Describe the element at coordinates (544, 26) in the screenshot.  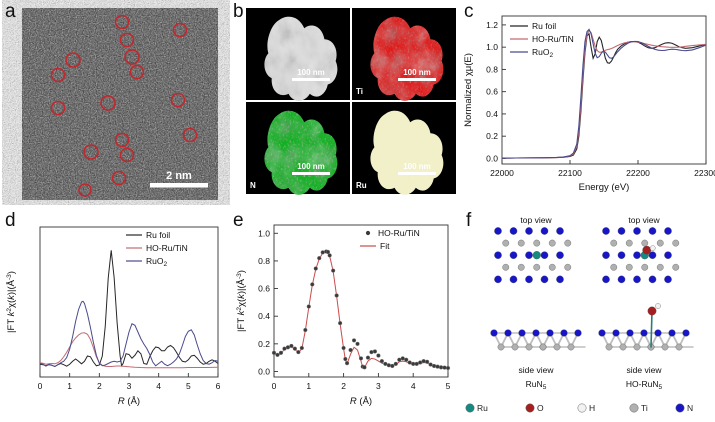
I see `legend-label-c-0: Ru foil` at that location.